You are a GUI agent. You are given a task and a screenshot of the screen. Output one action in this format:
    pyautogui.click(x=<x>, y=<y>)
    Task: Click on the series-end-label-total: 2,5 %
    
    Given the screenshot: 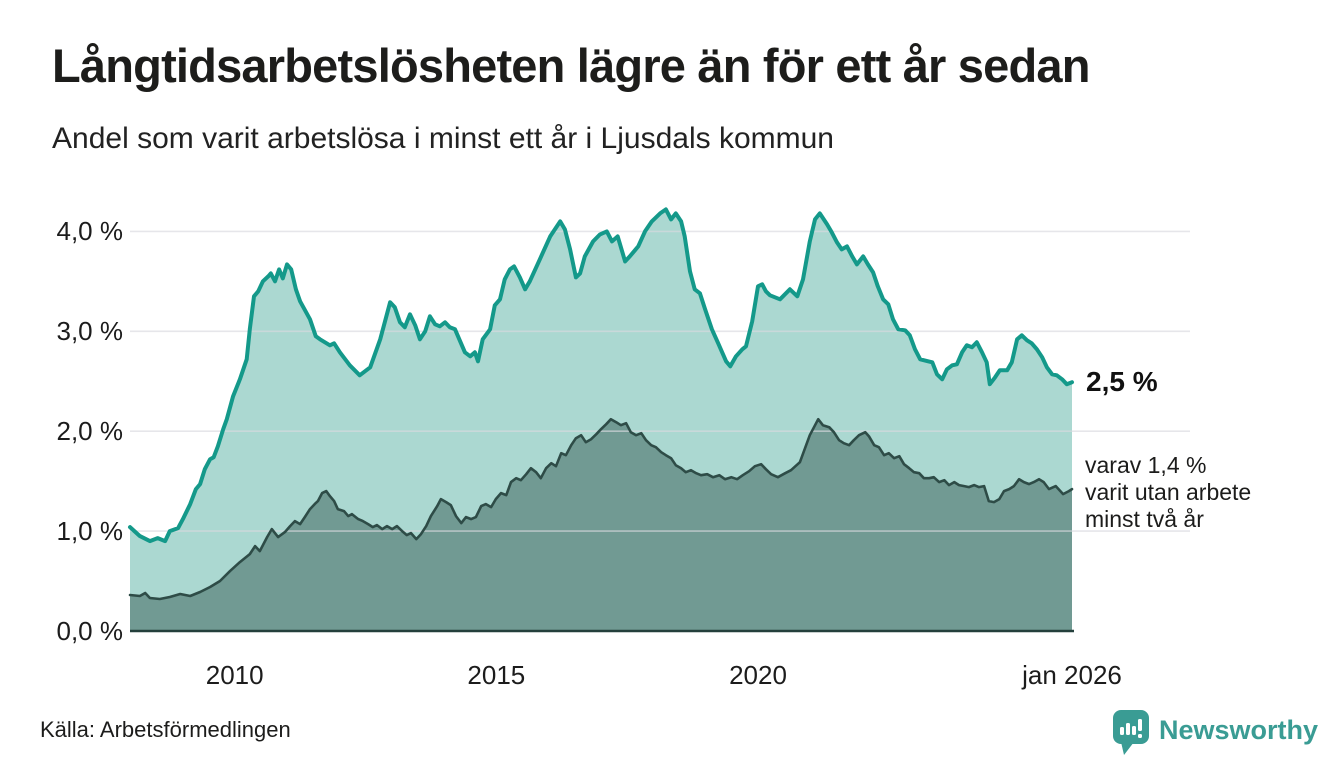 What is the action you would take?
    pyautogui.click(x=1122, y=381)
    